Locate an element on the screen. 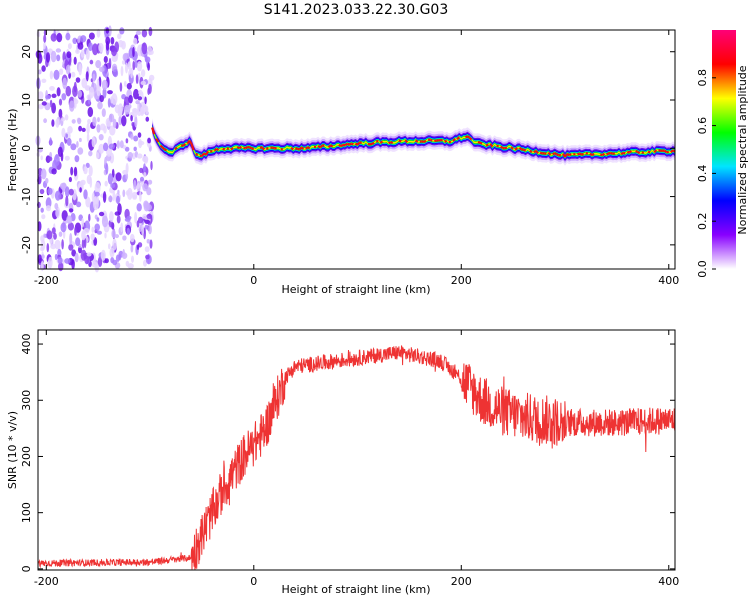  colorbar-tick-label: 0.4 is located at coordinates (702, 174).